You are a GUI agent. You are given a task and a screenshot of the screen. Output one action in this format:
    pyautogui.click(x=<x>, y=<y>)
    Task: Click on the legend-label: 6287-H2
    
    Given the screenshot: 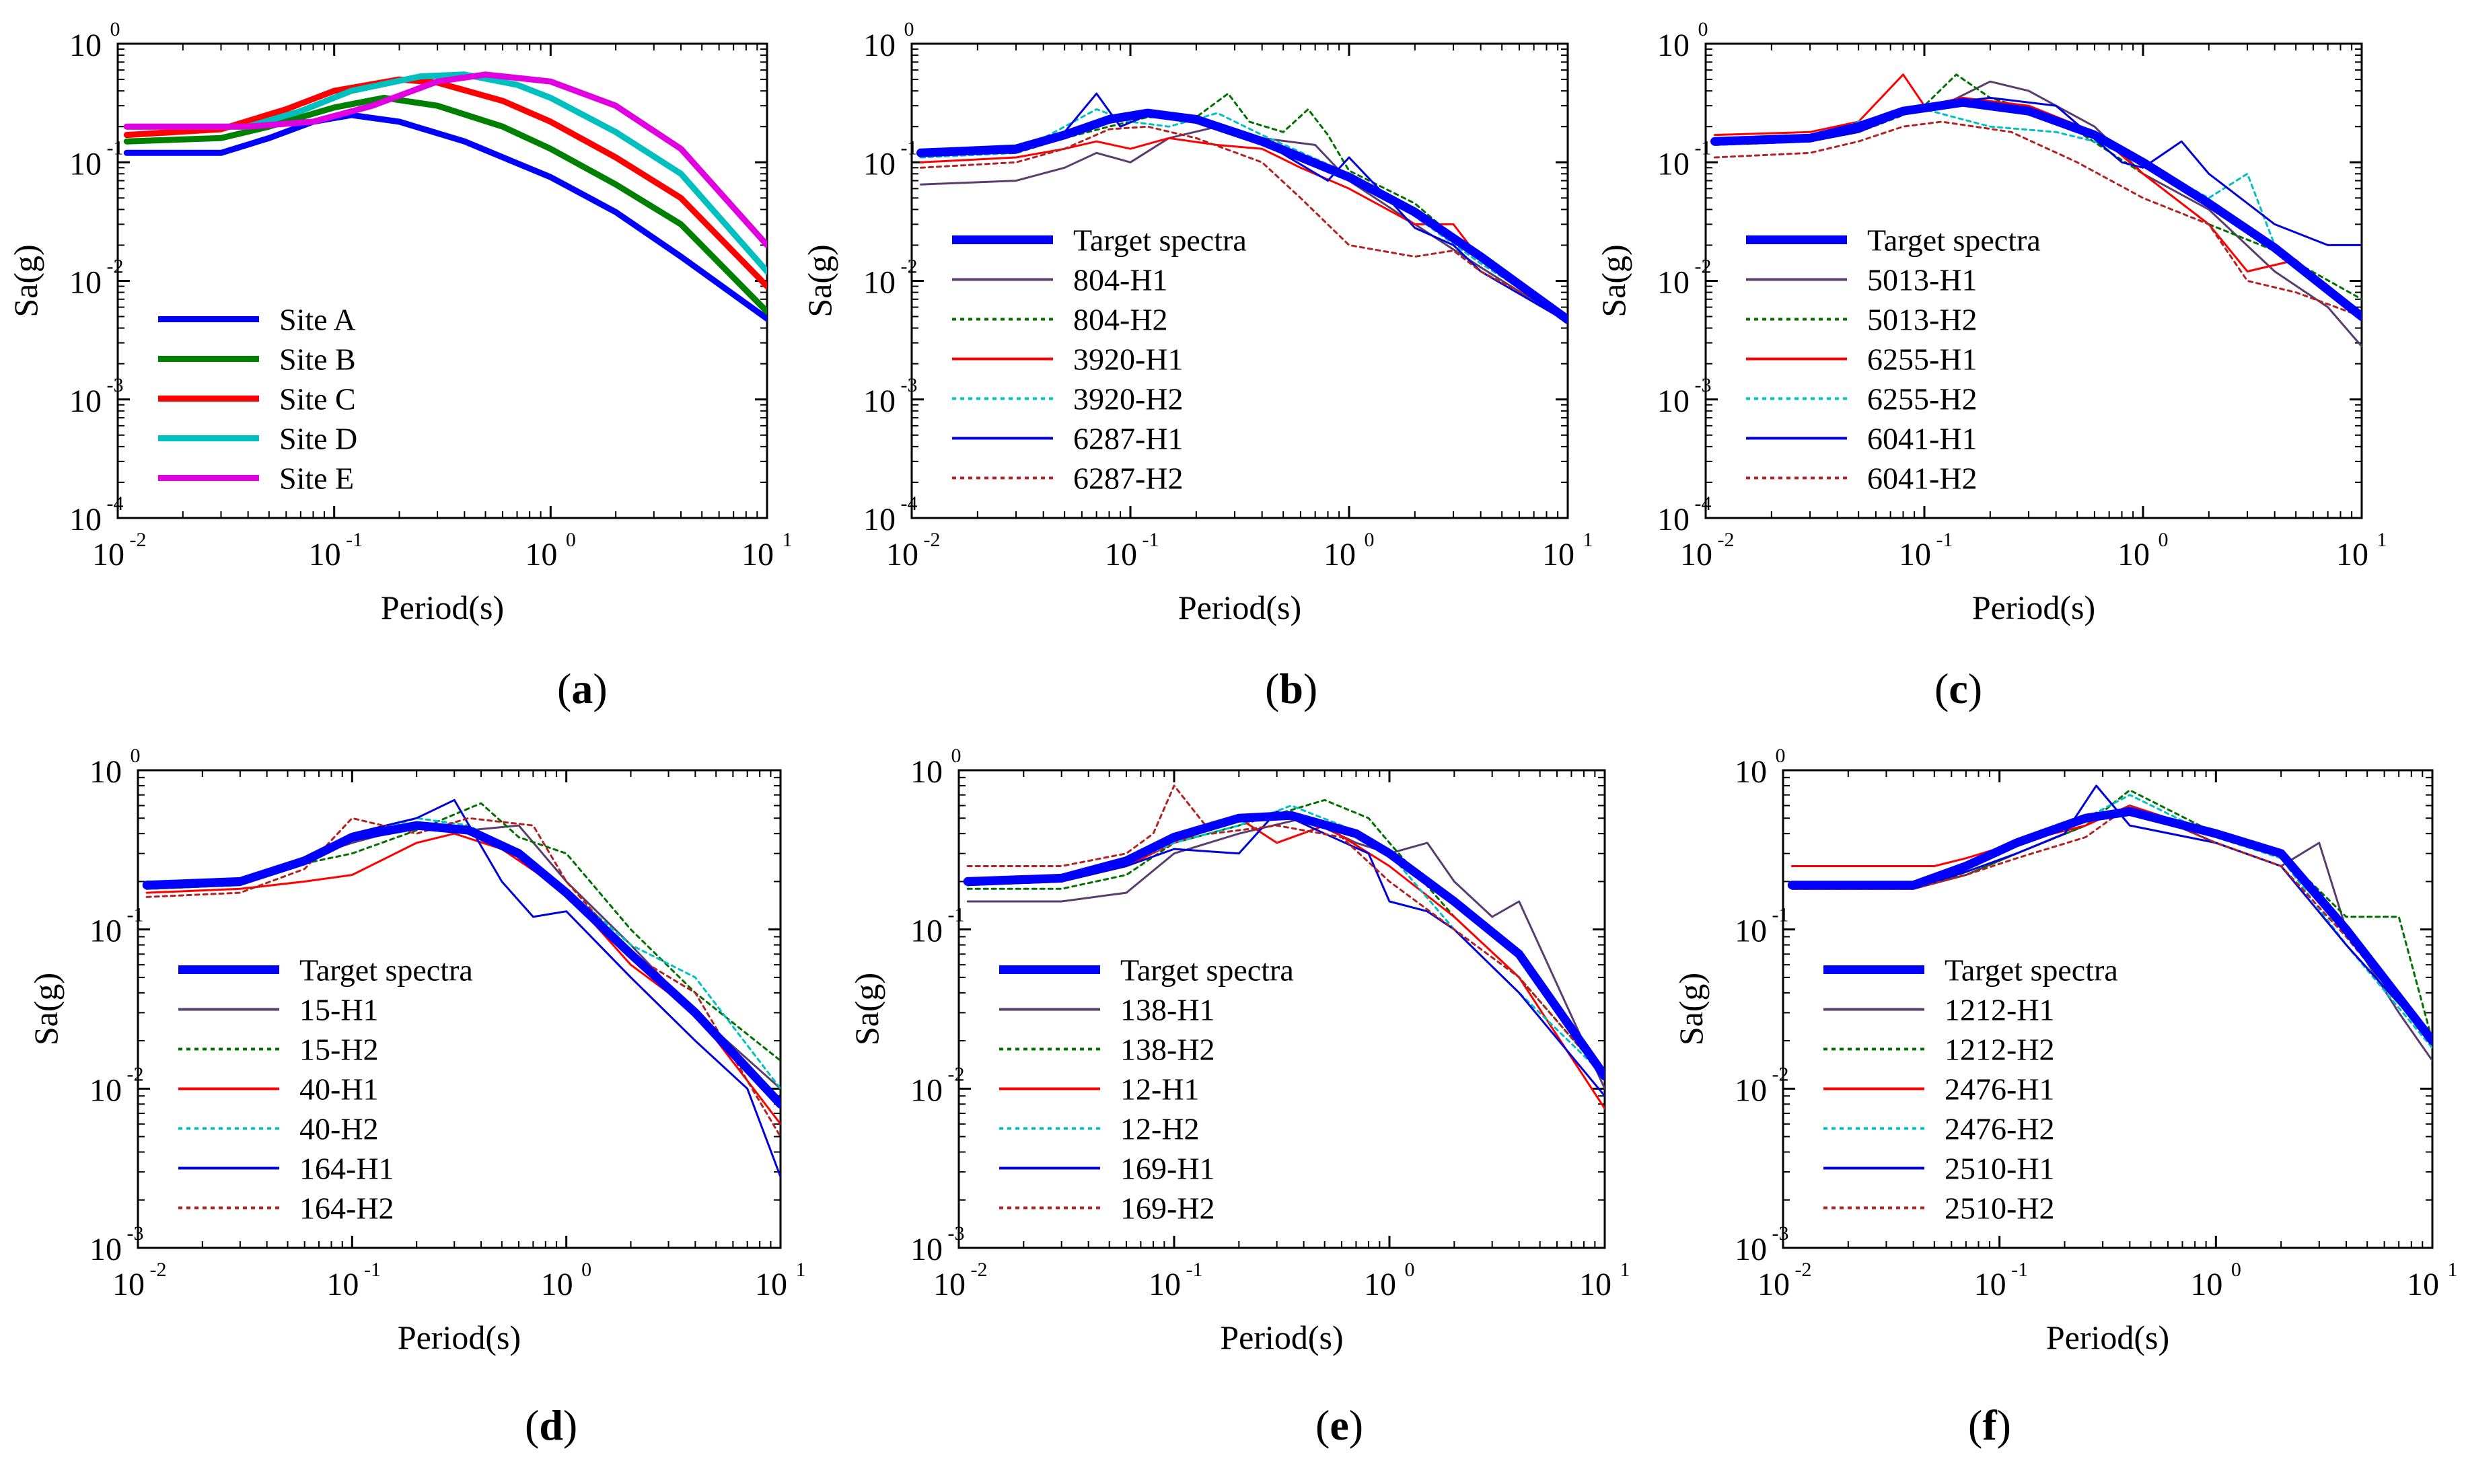 What is the action you would take?
    pyautogui.click(x=1129, y=478)
    